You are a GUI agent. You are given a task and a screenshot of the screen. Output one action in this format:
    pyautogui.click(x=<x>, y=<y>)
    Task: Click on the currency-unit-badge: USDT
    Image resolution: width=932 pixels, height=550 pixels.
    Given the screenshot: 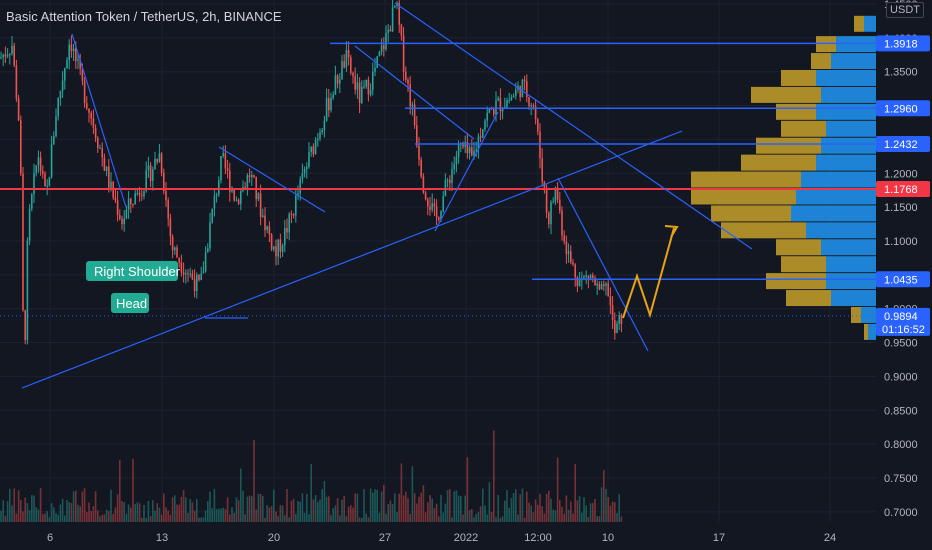 What is the action you would take?
    pyautogui.click(x=905, y=10)
    